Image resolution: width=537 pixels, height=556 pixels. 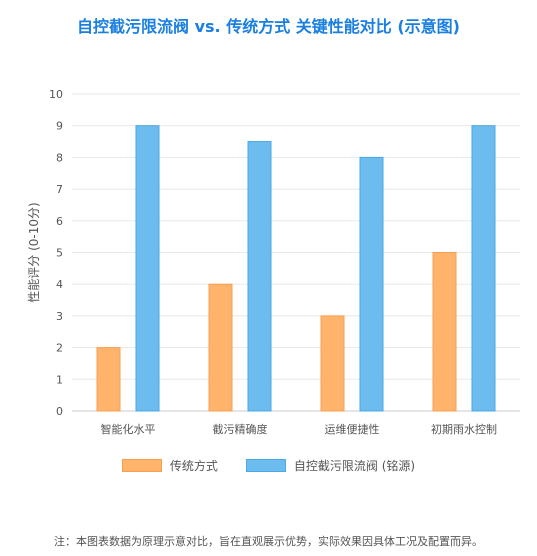 What do you see at coordinates (59, 221) in the screenshot?
I see `y-tick-label: 6` at bounding box center [59, 221].